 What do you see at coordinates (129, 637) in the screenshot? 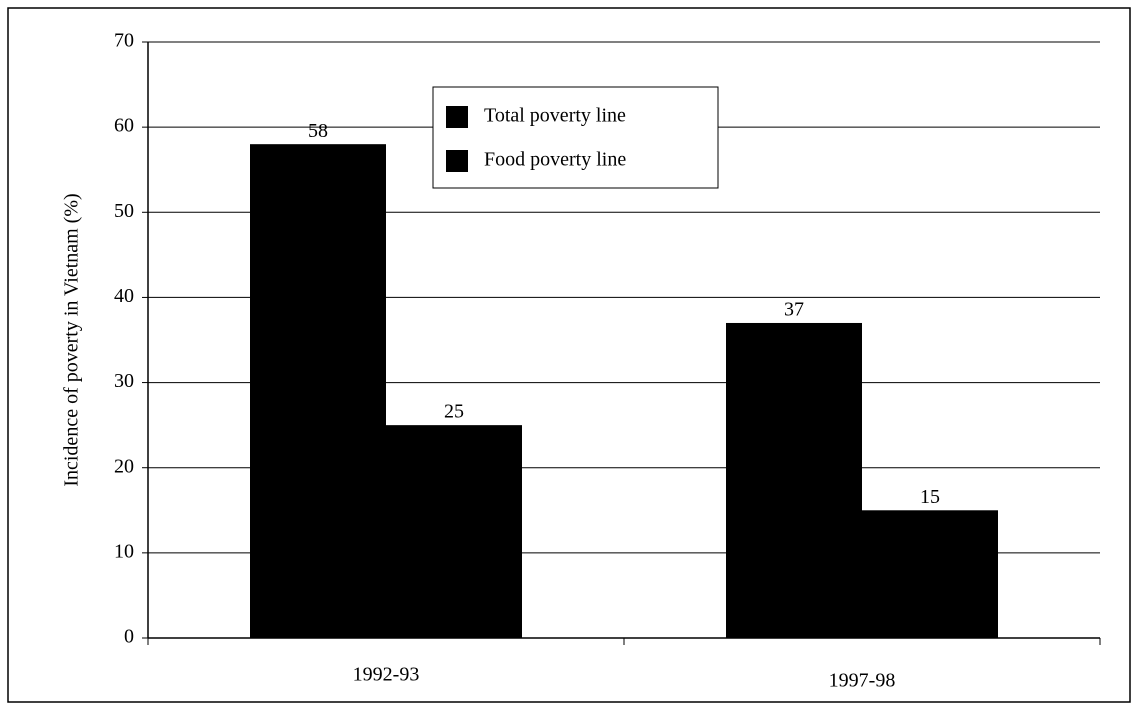
I see `y-tick-label: 0` at bounding box center [129, 637].